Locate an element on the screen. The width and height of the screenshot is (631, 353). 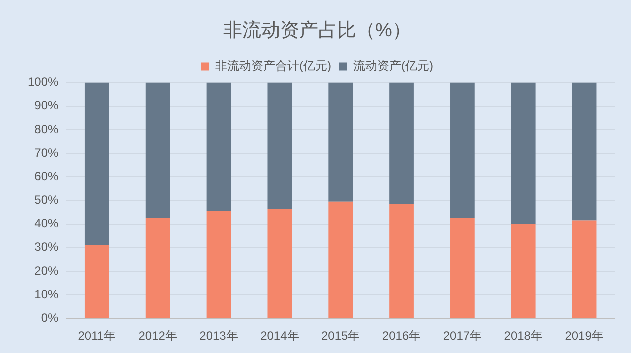
y-tick-label: 50% is located at coordinates (47, 200).